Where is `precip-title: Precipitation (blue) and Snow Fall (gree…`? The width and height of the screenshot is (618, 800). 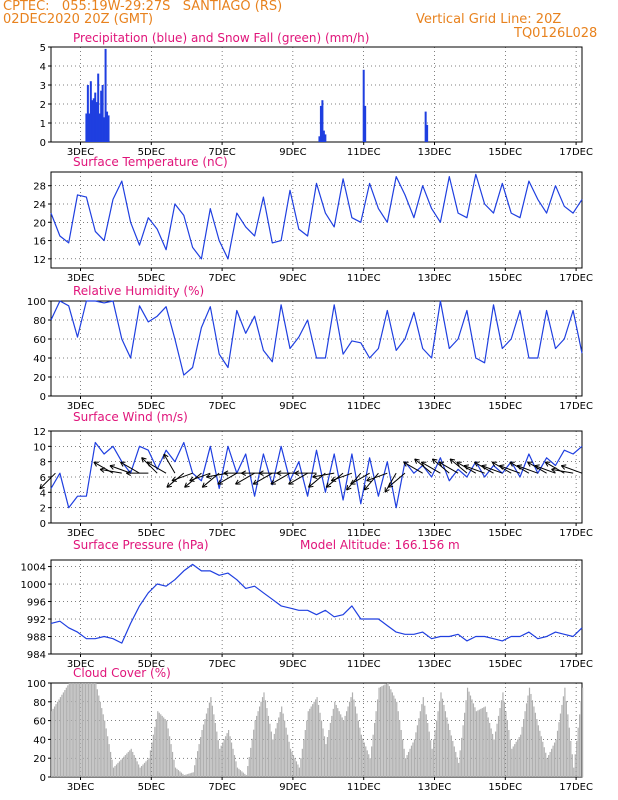 precip-title: Precipitation (blue) and Snow Fall (gree… is located at coordinates (221, 38).